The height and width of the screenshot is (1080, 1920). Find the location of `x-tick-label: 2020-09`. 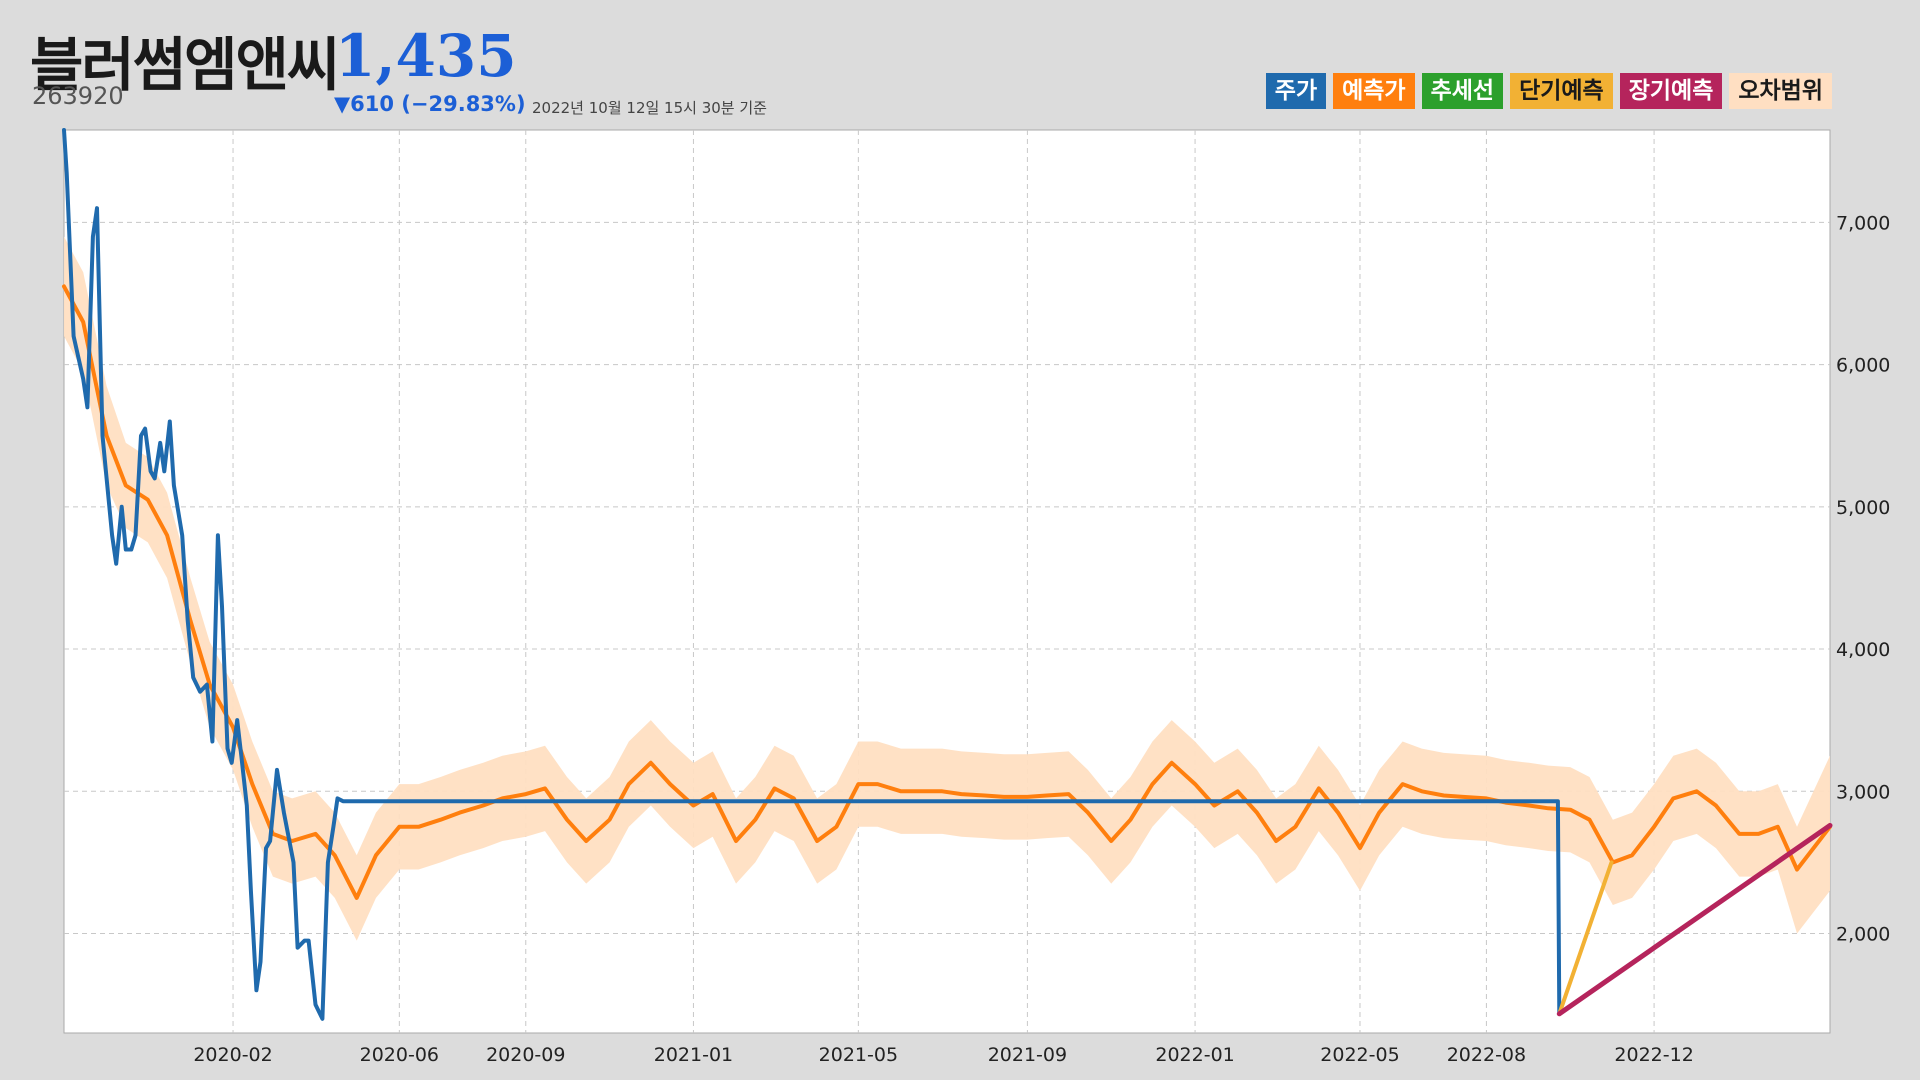

x-tick-label: 2020-09 is located at coordinates (525, 1055).